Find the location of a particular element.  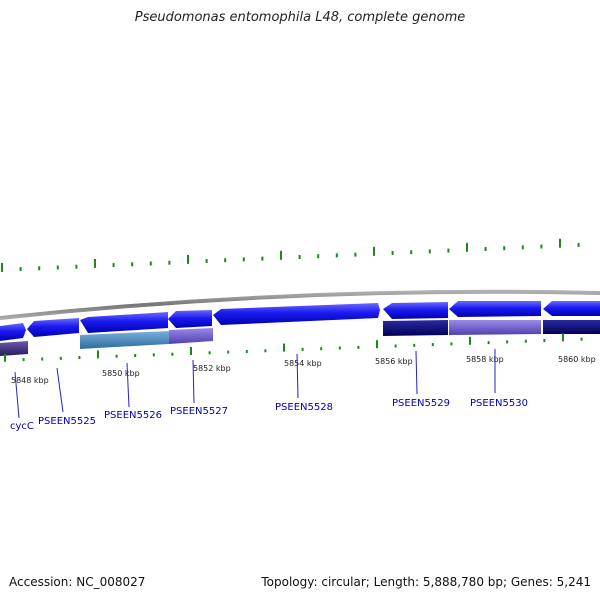

ruler-label: 5856 kbp is located at coordinates (394, 361).